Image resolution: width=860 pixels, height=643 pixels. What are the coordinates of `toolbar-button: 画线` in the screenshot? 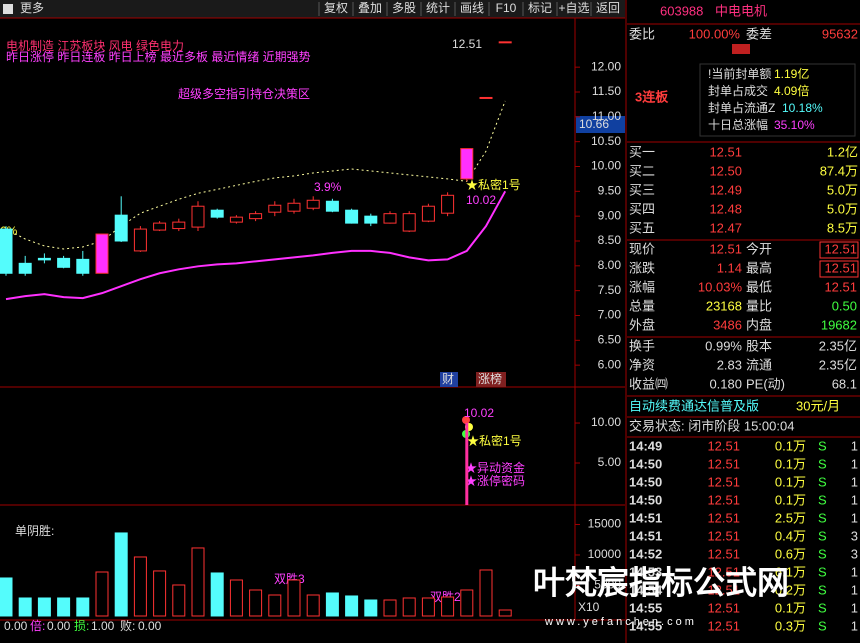 It's located at (472, 8).